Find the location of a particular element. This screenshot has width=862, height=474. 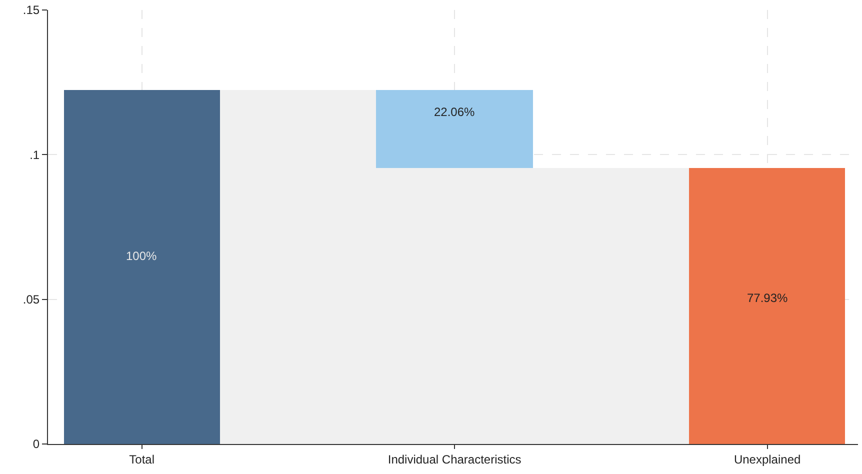

x-tick-label: Unexplained is located at coordinates (767, 459).